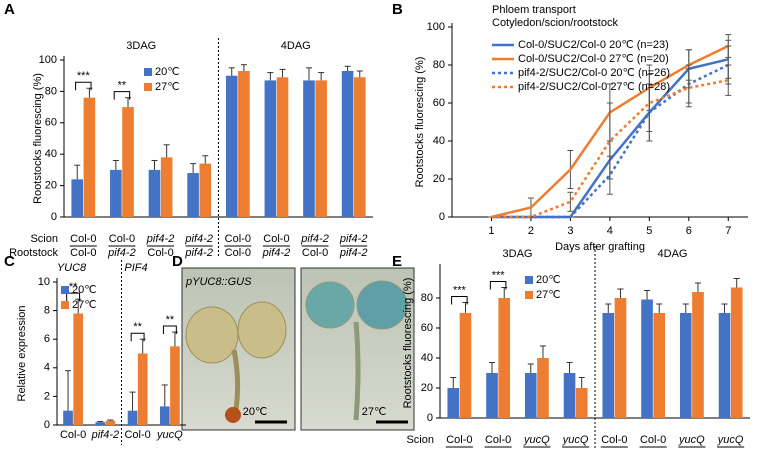 This screenshot has height=449, width=758. I want to click on legend-label: pif4-2/SUC2/Col-0 27℃ (n=28), so click(594, 87).